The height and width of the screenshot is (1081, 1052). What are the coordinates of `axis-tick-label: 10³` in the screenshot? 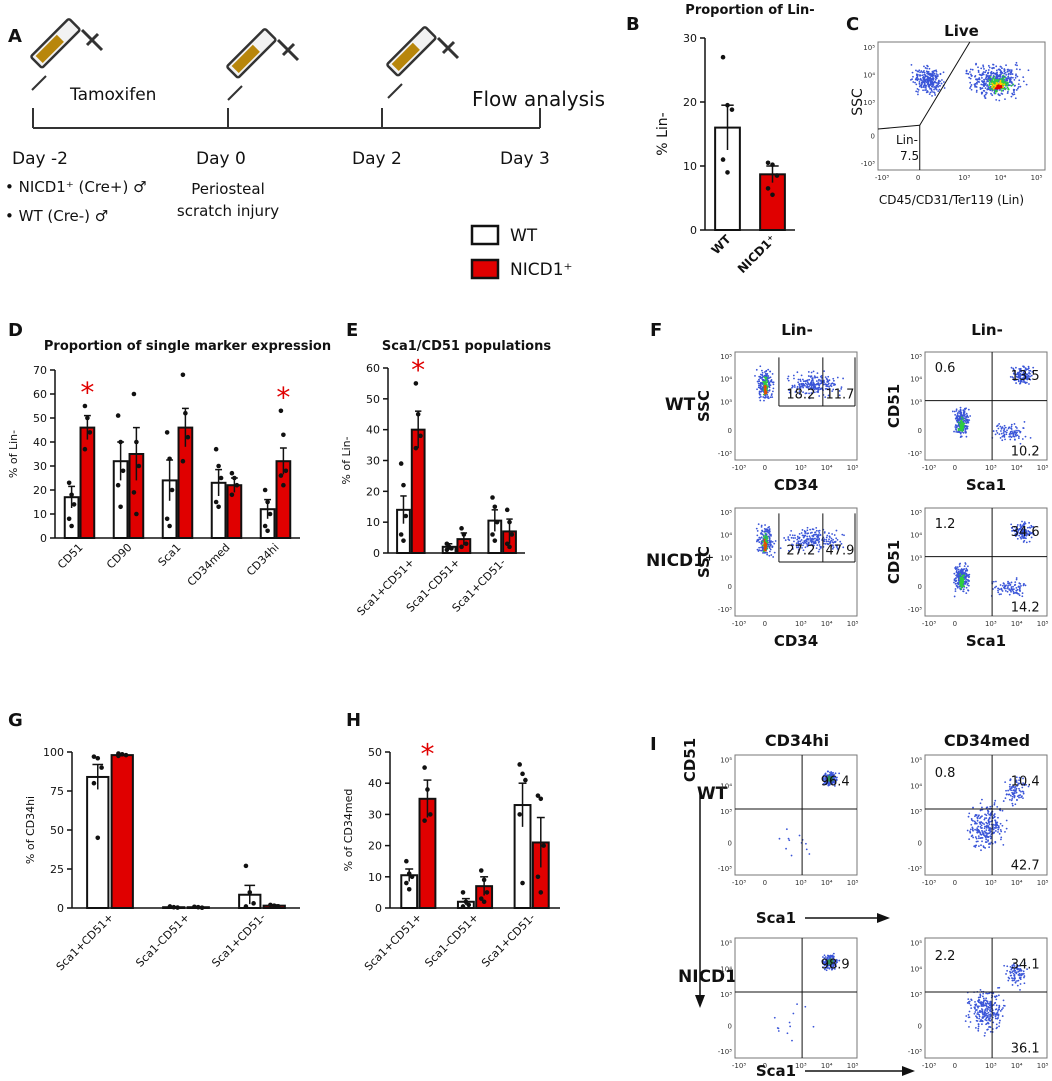 It's located at (801, 624).